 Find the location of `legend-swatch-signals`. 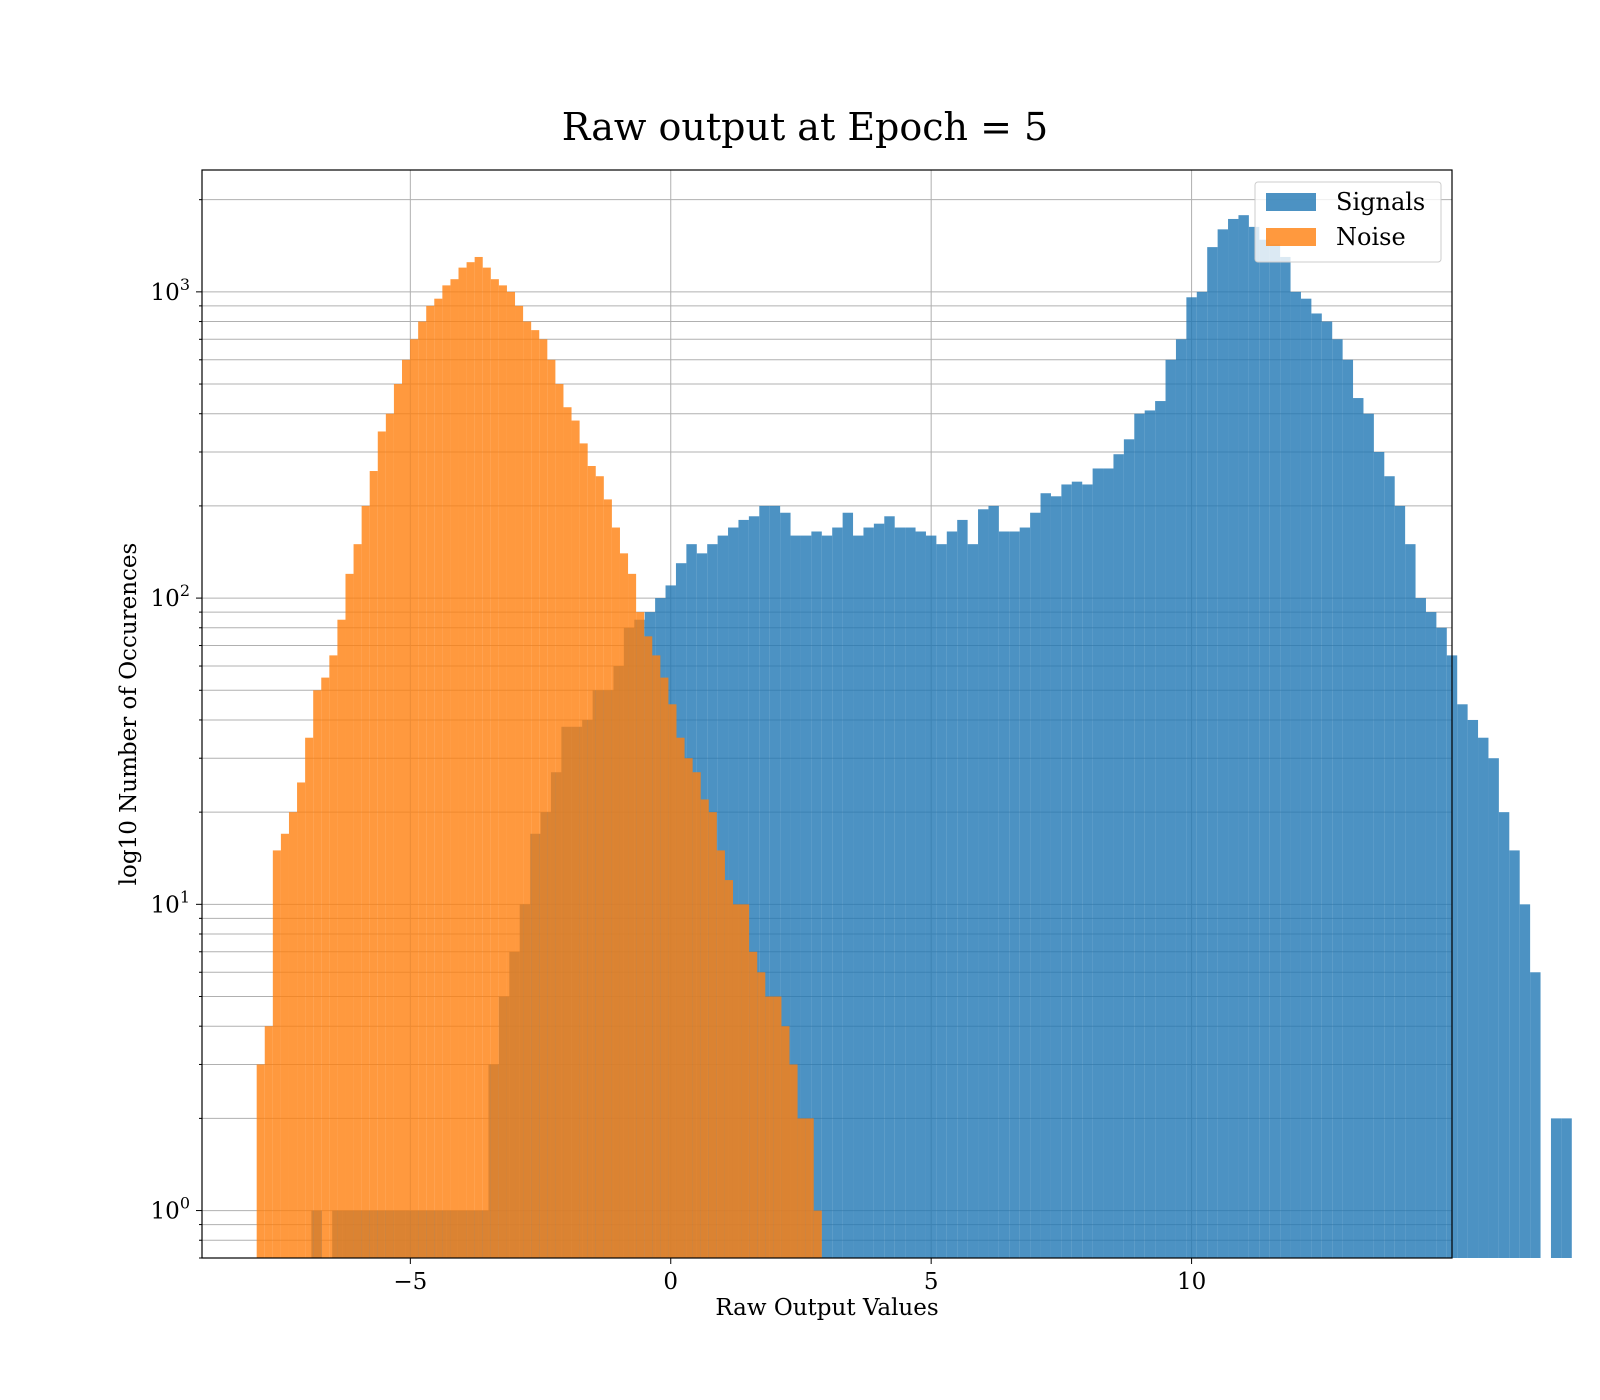

legend-swatch-signals is located at coordinates (1291, 202).